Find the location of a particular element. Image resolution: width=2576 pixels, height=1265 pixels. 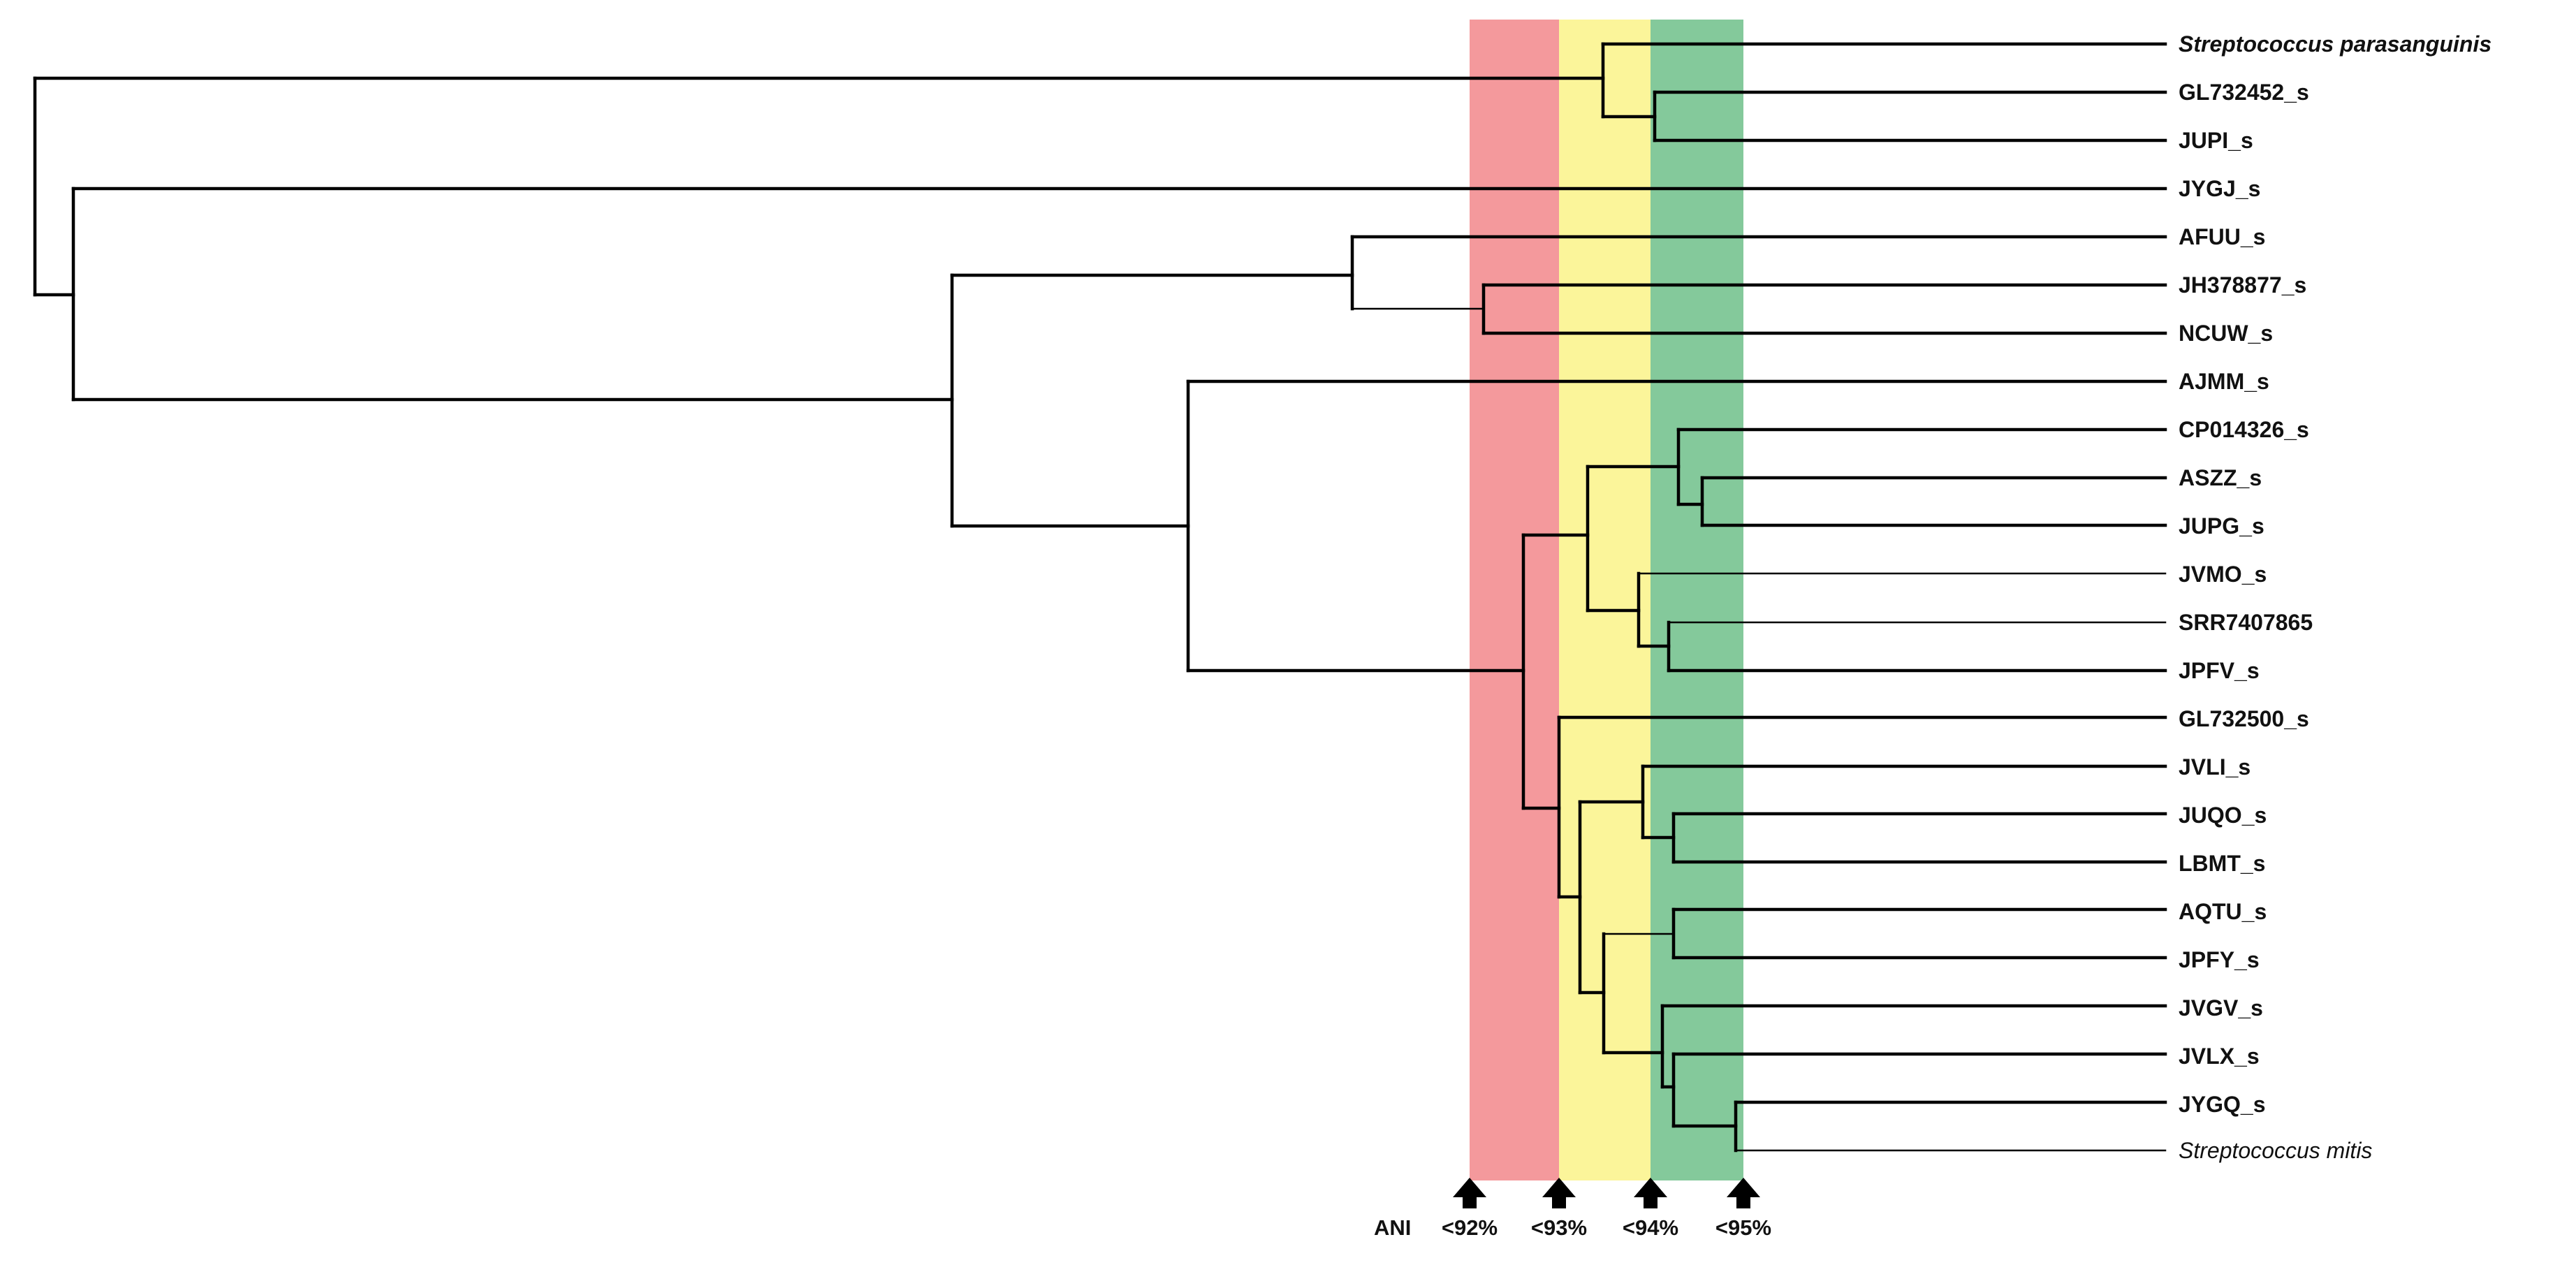

tip-label: JH378877_s is located at coordinates (2242, 285).